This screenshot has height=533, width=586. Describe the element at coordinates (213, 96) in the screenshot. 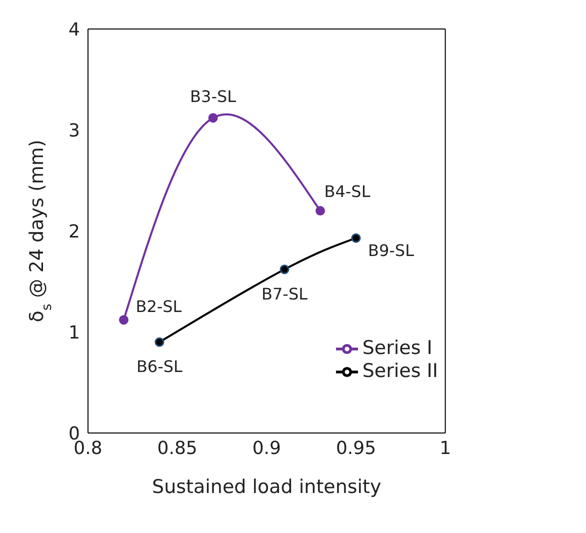

I see `annotation: B3-SL` at that location.